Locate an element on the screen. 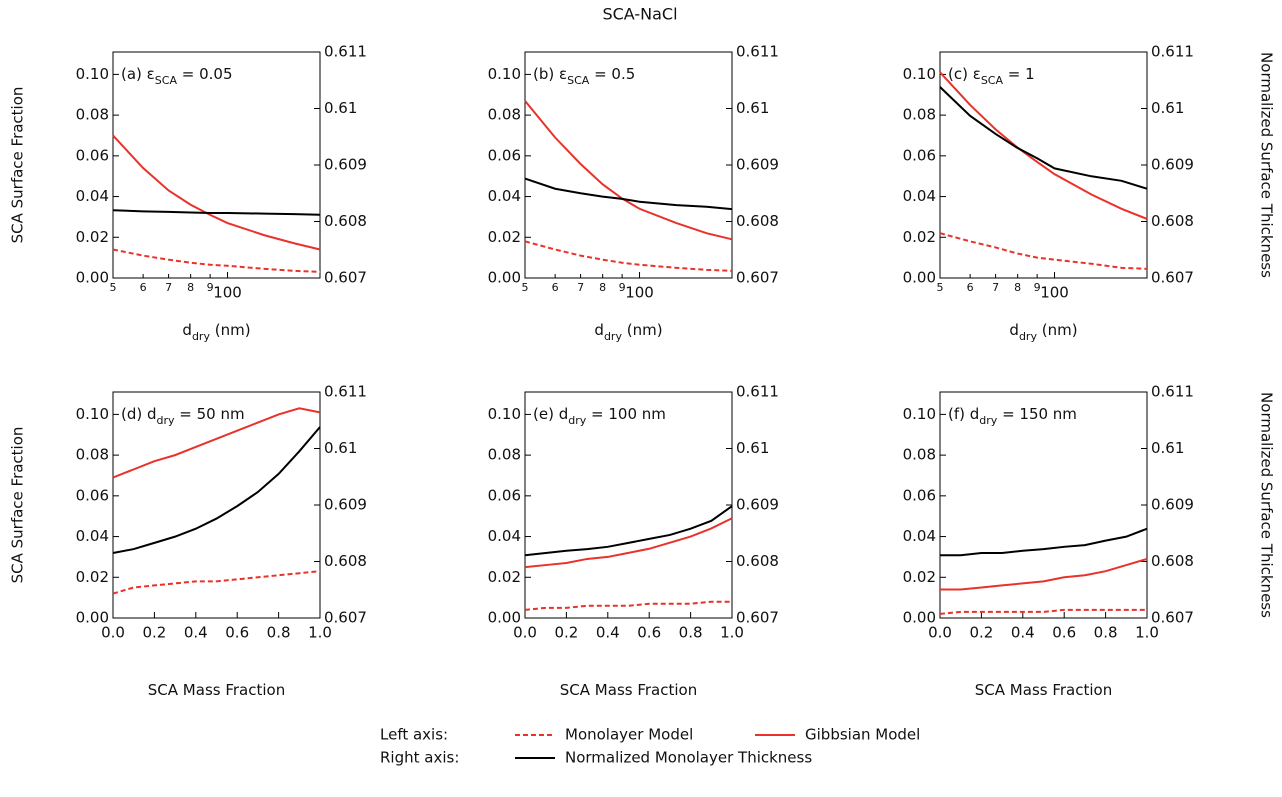 Image resolution: width=1282 pixels, height=797 pixels. panel-annotation: (d) ddry = 50 nm is located at coordinates (183, 416).